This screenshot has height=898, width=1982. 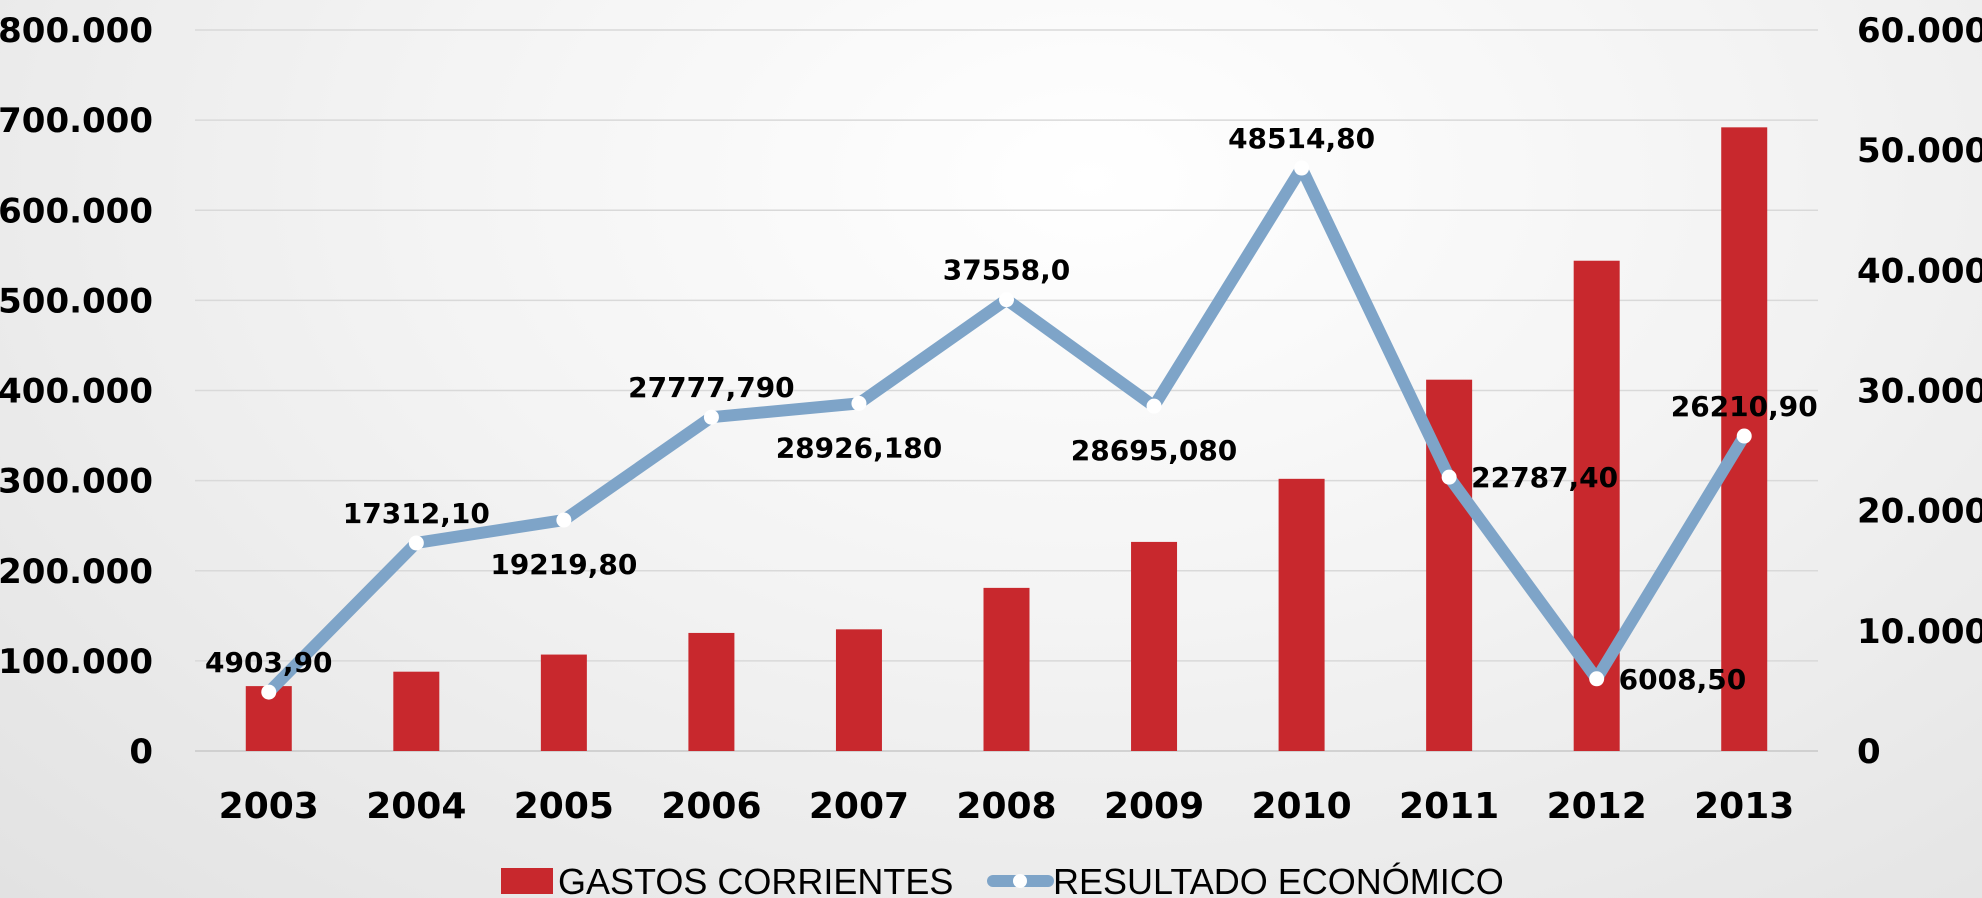 What do you see at coordinates (1597, 806) in the screenshot?
I see `x-axis-tick-label: 2012` at bounding box center [1597, 806].